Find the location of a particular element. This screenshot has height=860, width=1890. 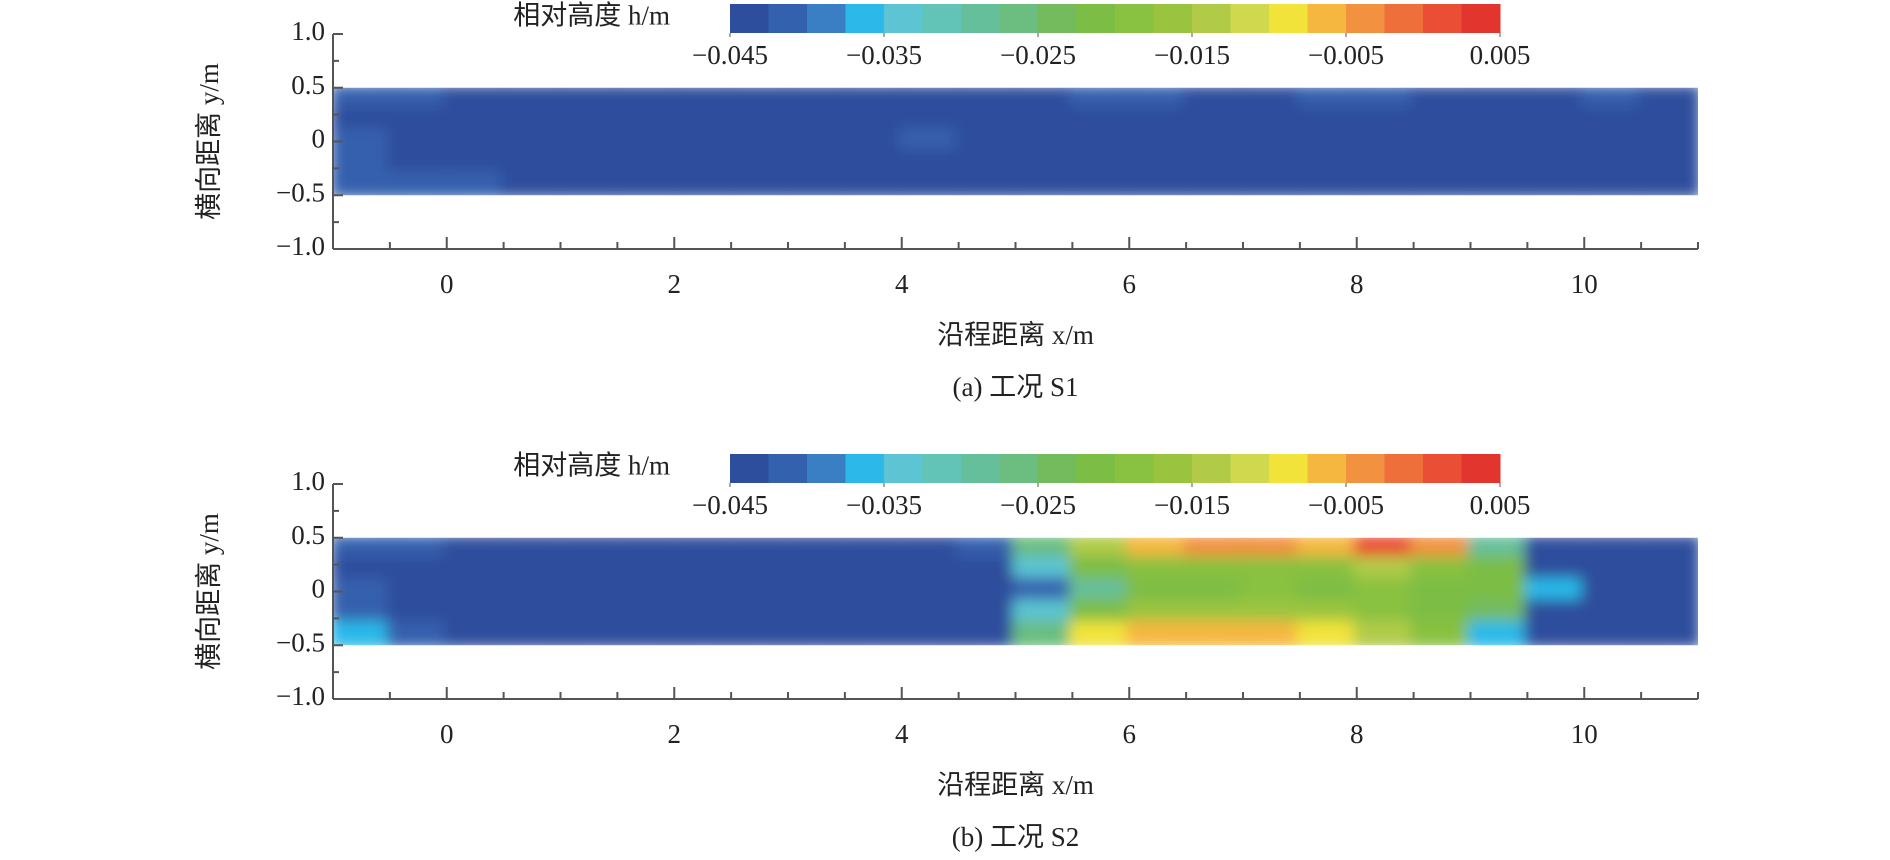

x-axis-label: 沿程距离 x/m is located at coordinates (1015, 785).